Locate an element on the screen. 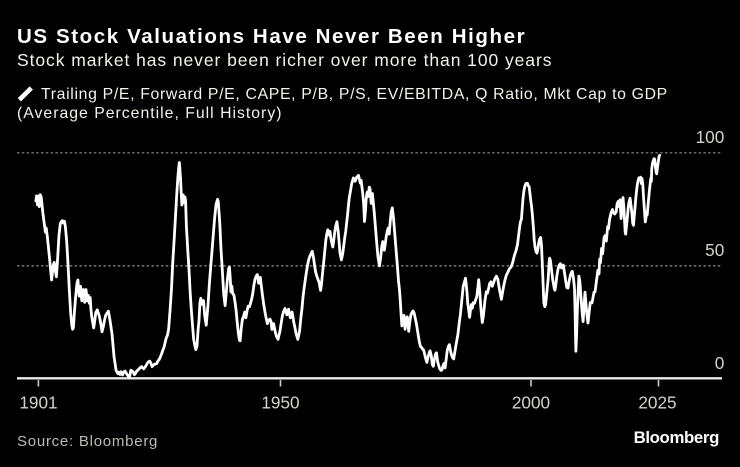 The width and height of the screenshot is (740, 467). svg-text: 100 is located at coordinates (710, 137).